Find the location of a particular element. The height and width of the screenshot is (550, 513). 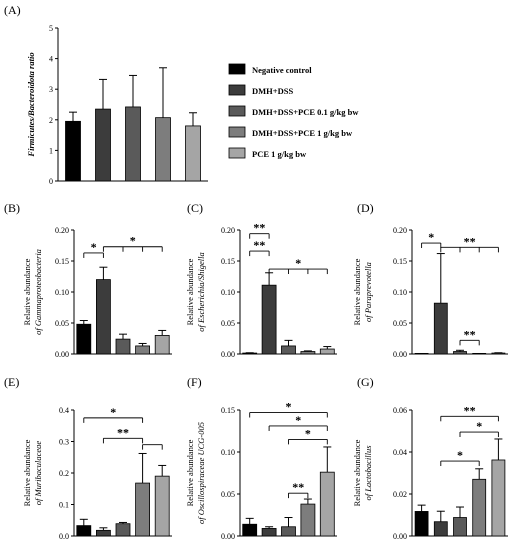

y-axis-title: of Paraprevotella is located at coordinates (368, 292).